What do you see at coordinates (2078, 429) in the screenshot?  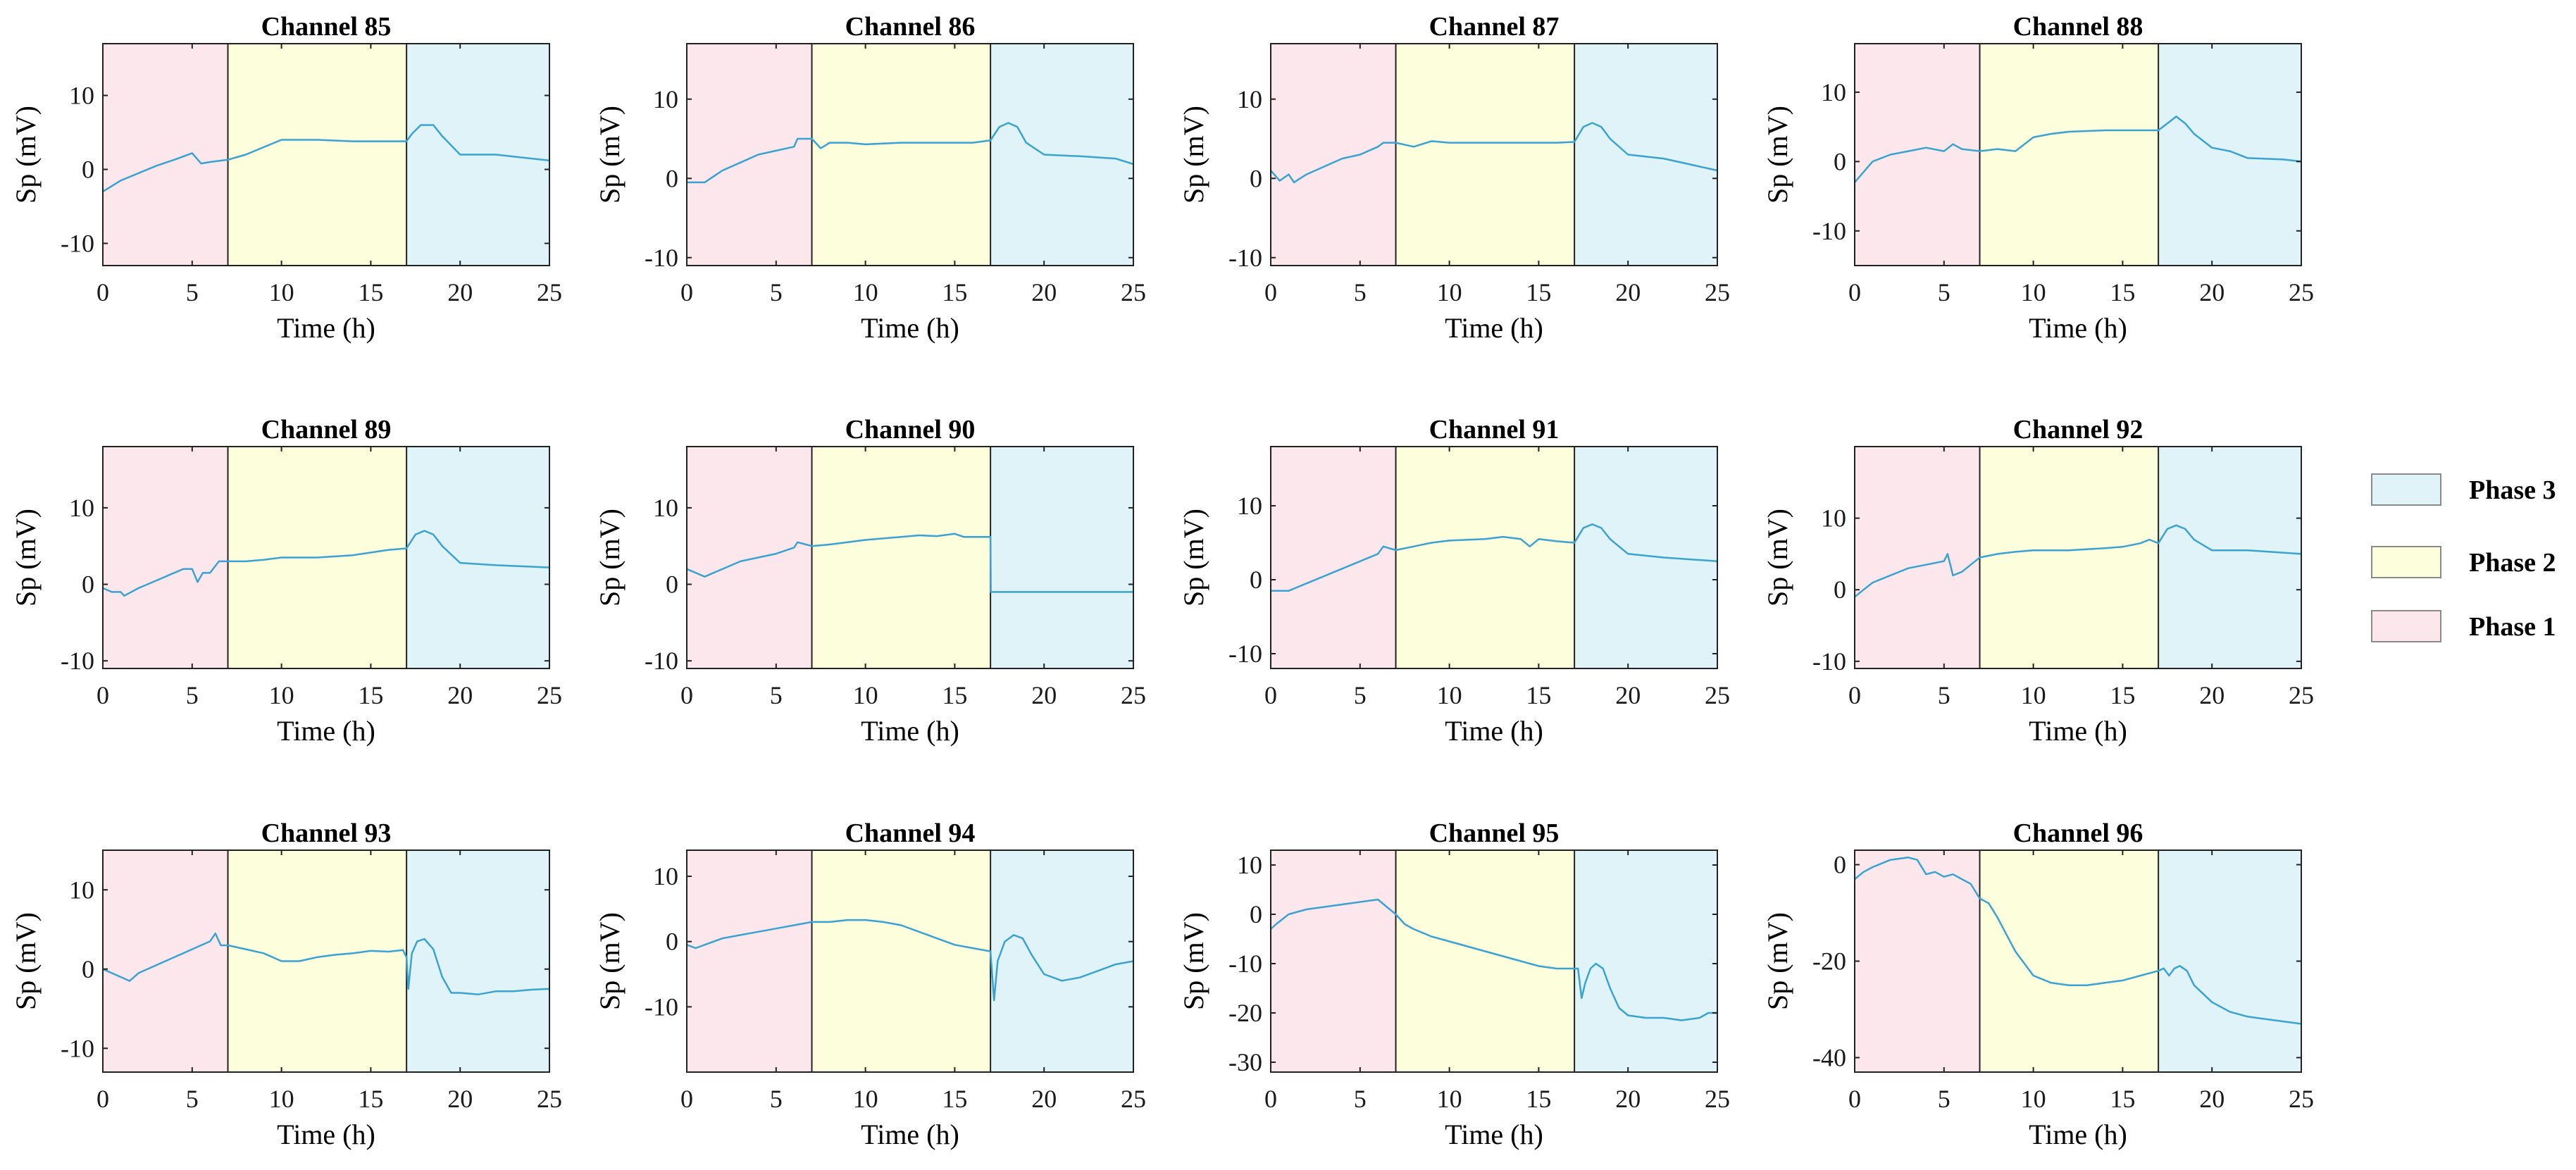 I see `subplot-title: Channel 92` at bounding box center [2078, 429].